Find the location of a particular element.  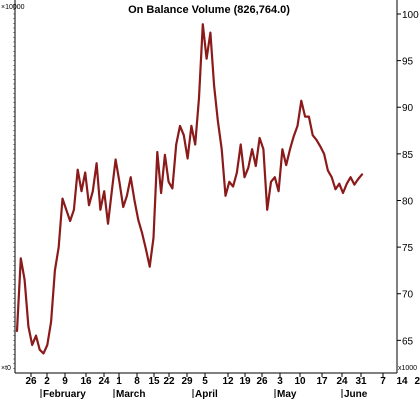

left-bottom-label: ×t0 is located at coordinates (6, 368).